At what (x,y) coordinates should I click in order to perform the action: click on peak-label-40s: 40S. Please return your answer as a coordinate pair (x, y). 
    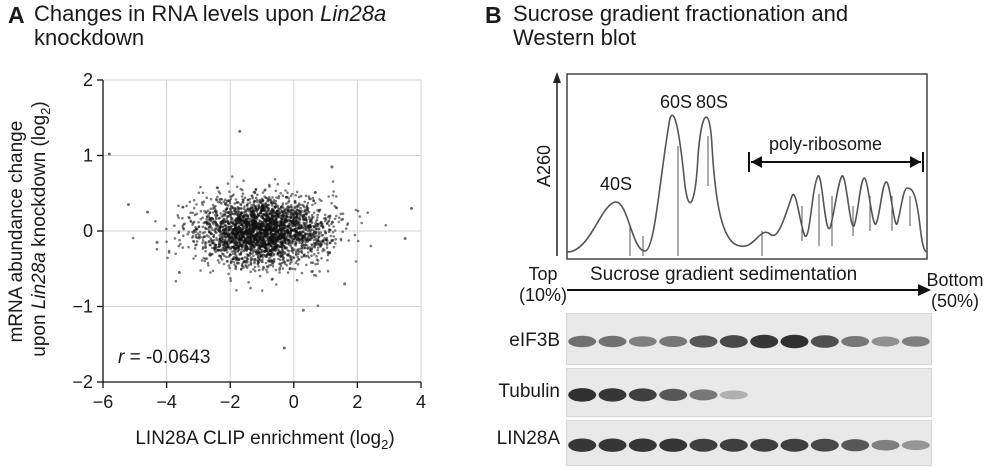
    Looking at the image, I should click on (616, 184).